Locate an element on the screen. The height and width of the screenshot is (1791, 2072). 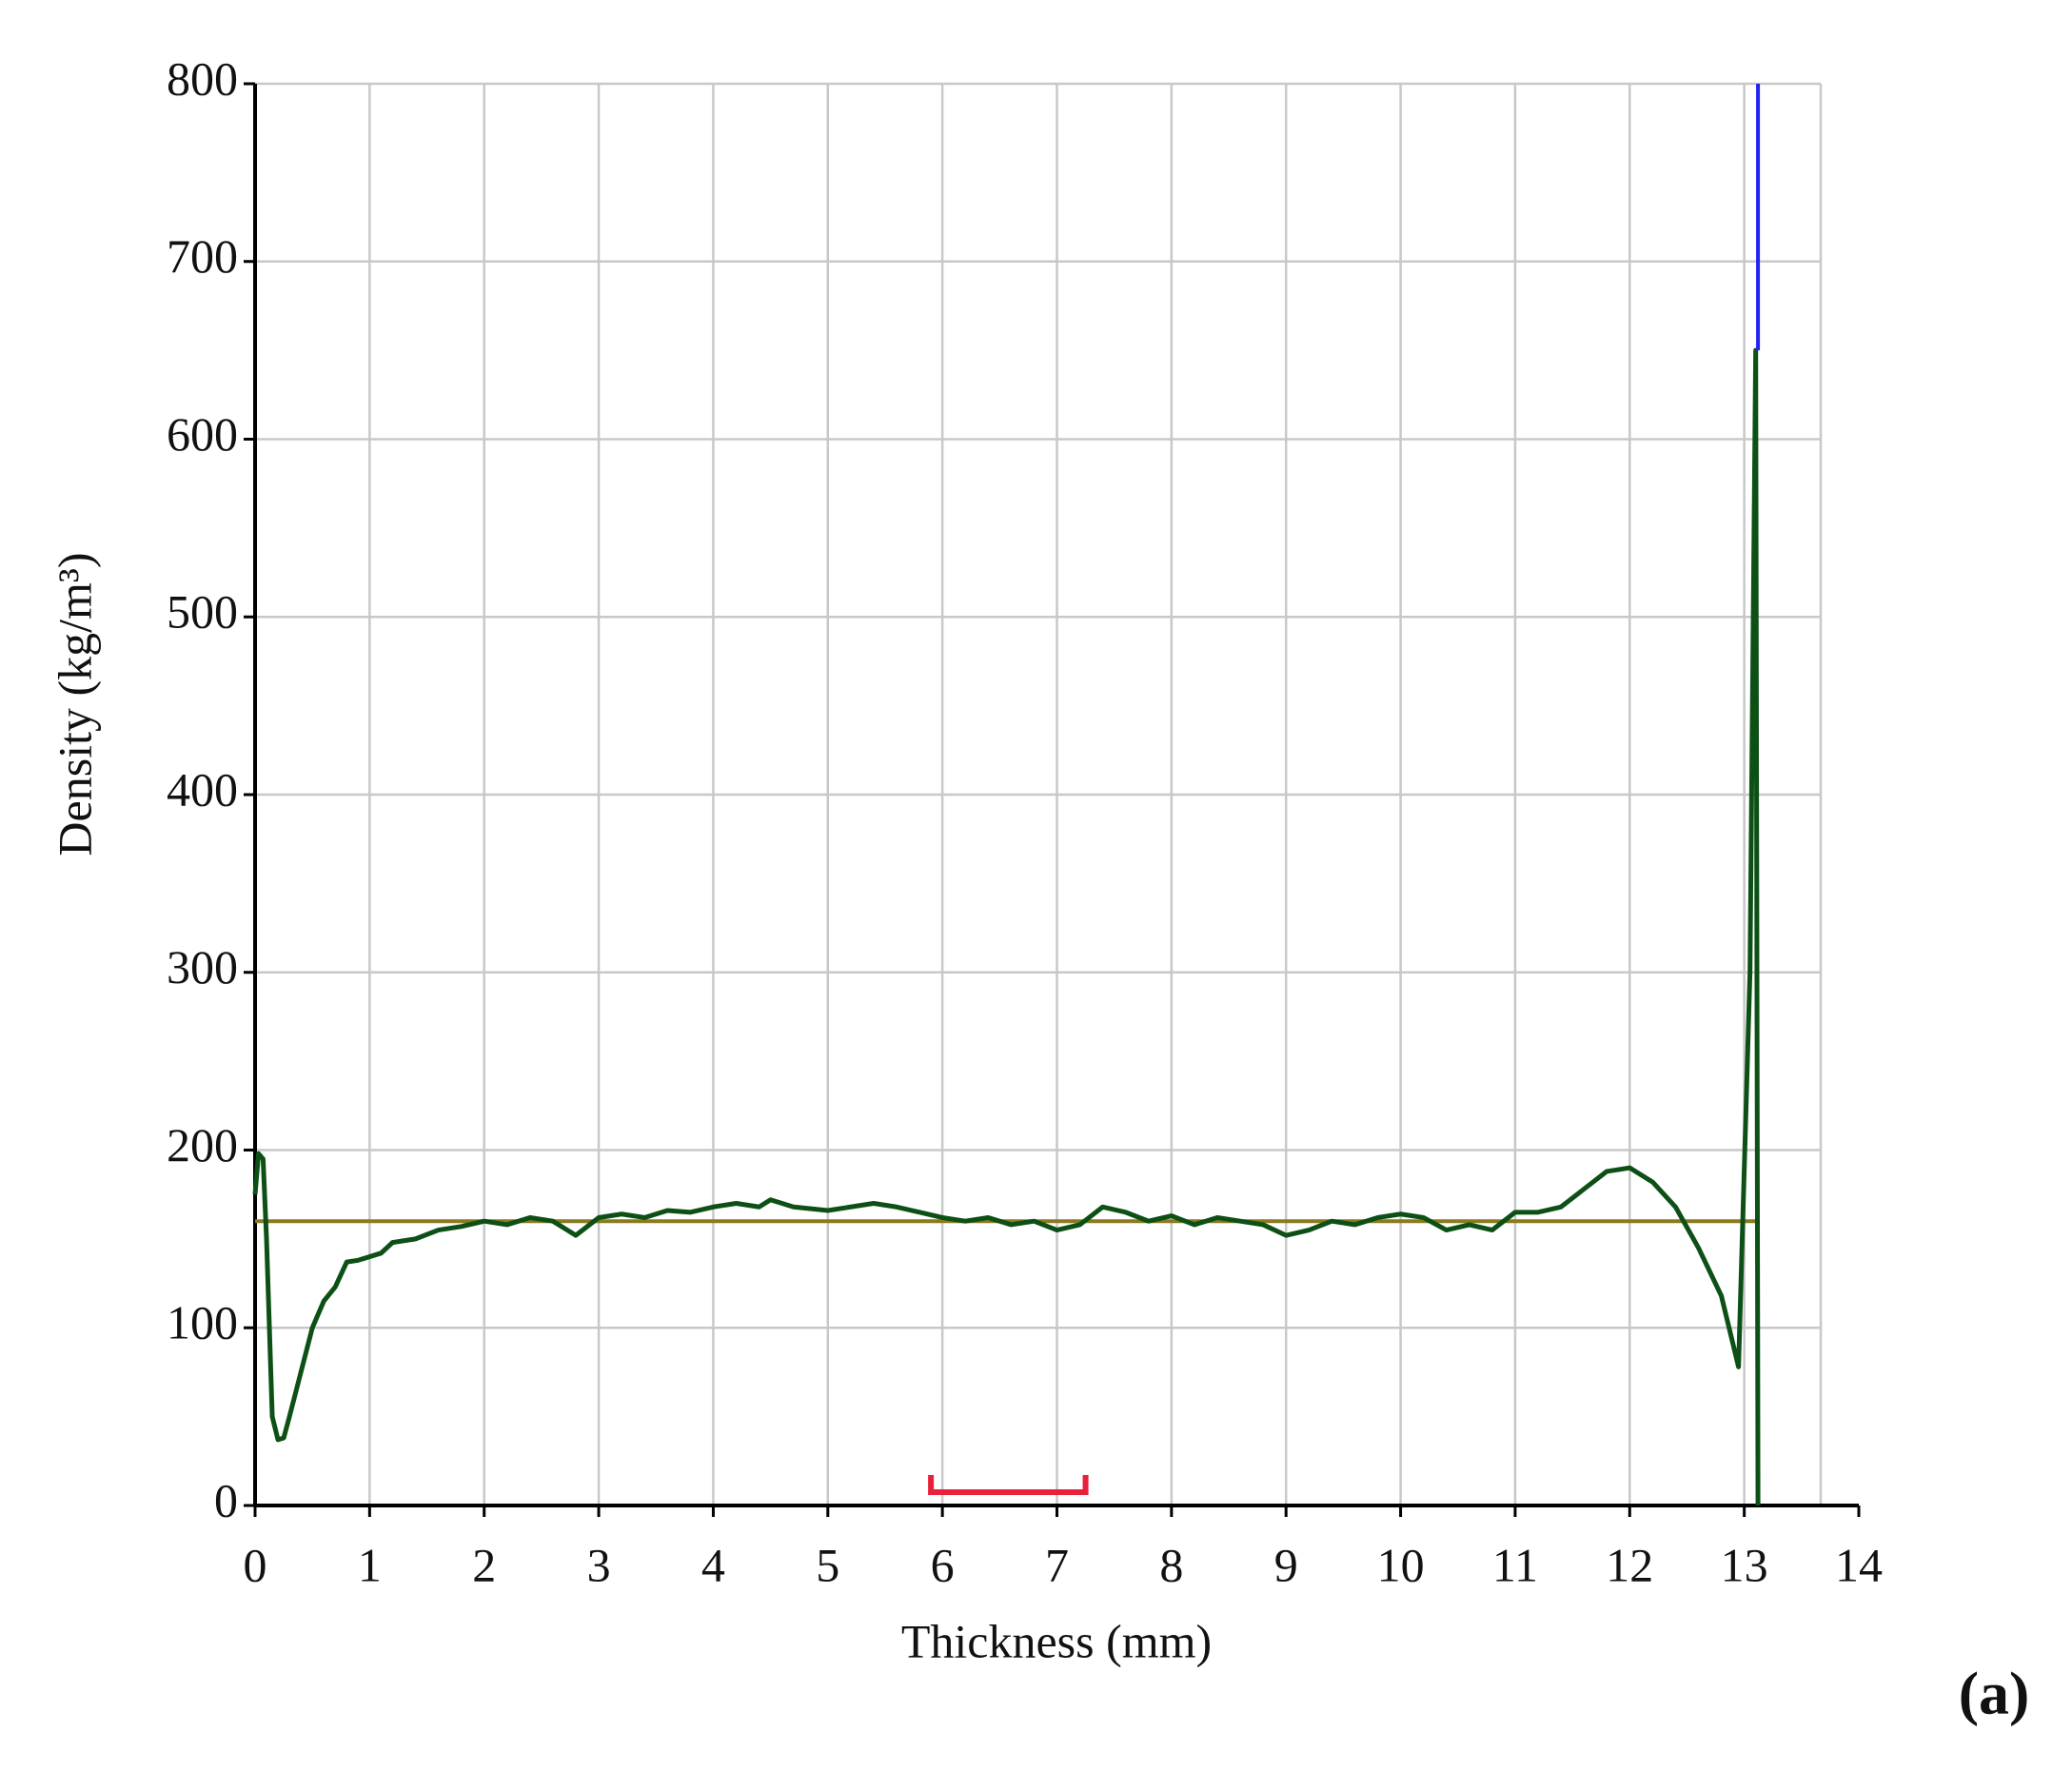
x-tick-label: 6 is located at coordinates (943, 1565).